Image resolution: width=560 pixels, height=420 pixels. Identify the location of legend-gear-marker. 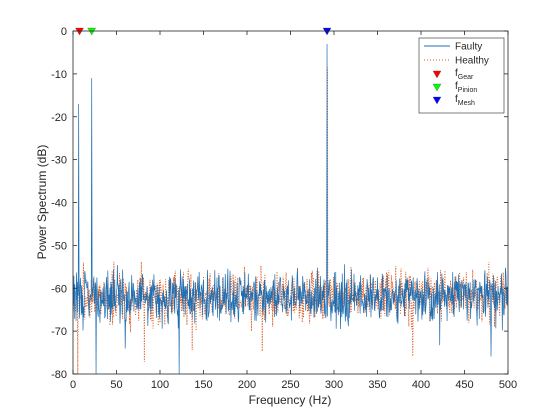
(437, 74).